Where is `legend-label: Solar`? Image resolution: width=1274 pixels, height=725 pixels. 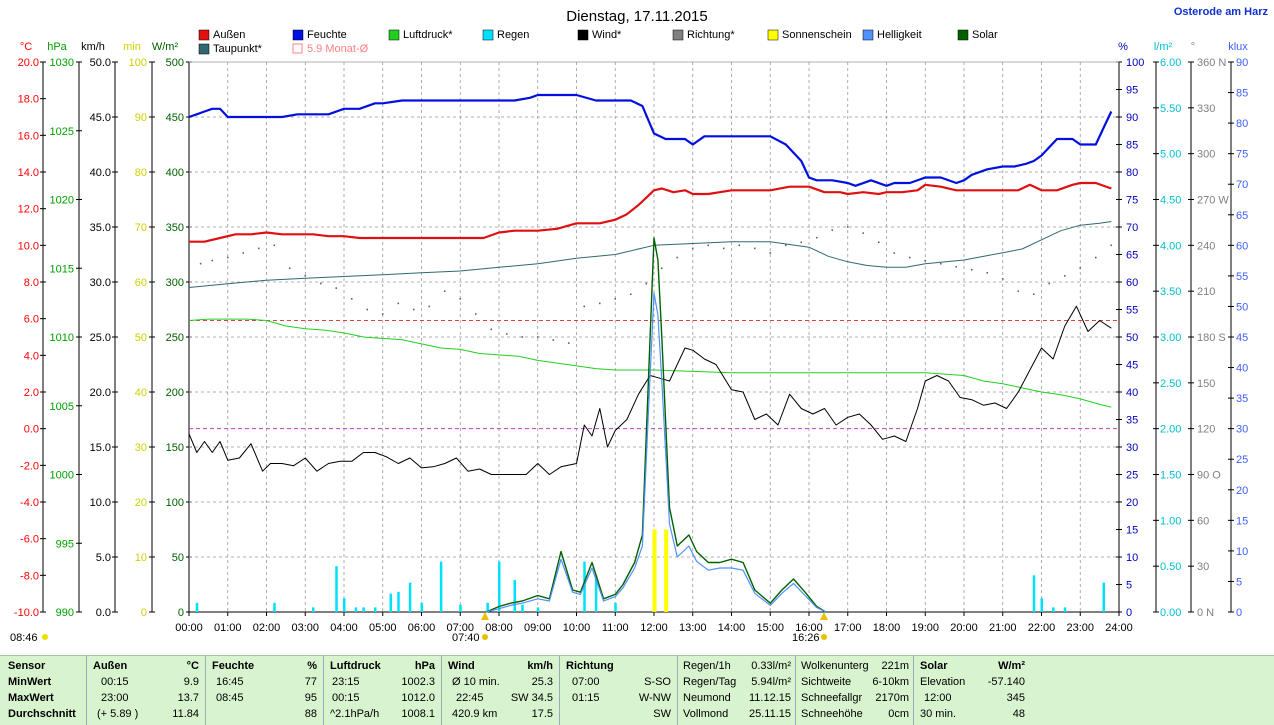
legend-label: Solar is located at coordinates (985, 35).